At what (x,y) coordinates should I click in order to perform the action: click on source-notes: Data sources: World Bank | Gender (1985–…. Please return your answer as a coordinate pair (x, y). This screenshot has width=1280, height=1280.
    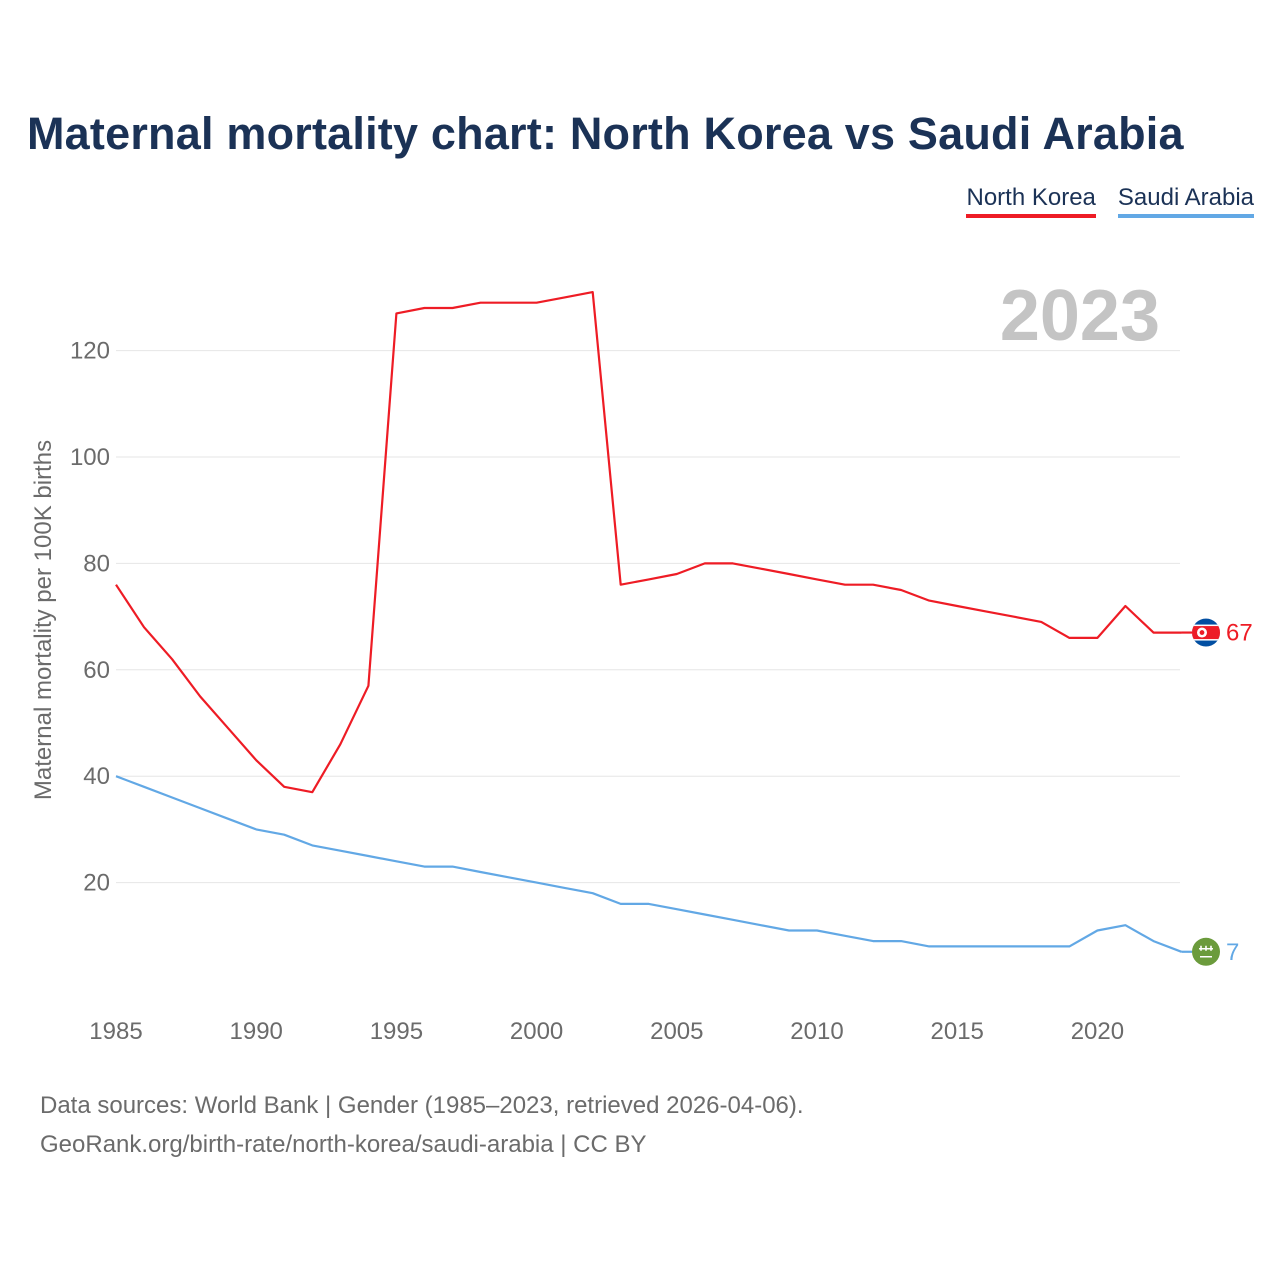
    Looking at the image, I should click on (422, 1125).